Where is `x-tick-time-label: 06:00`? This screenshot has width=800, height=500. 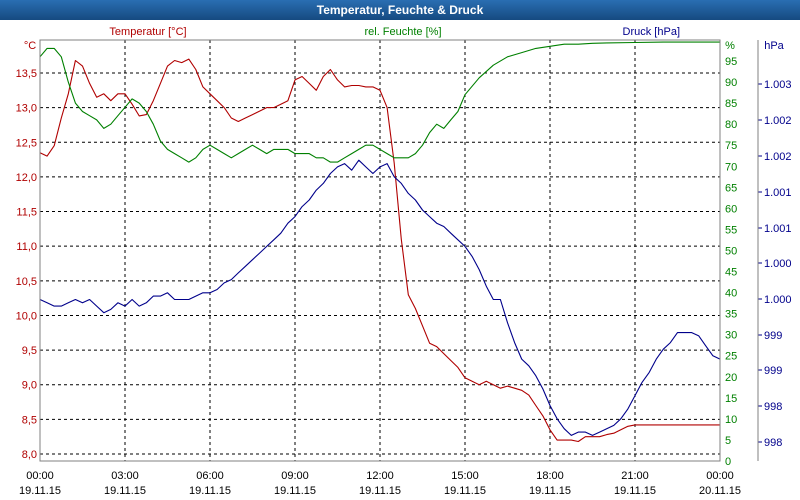 x-tick-time-label: 06:00 is located at coordinates (210, 476).